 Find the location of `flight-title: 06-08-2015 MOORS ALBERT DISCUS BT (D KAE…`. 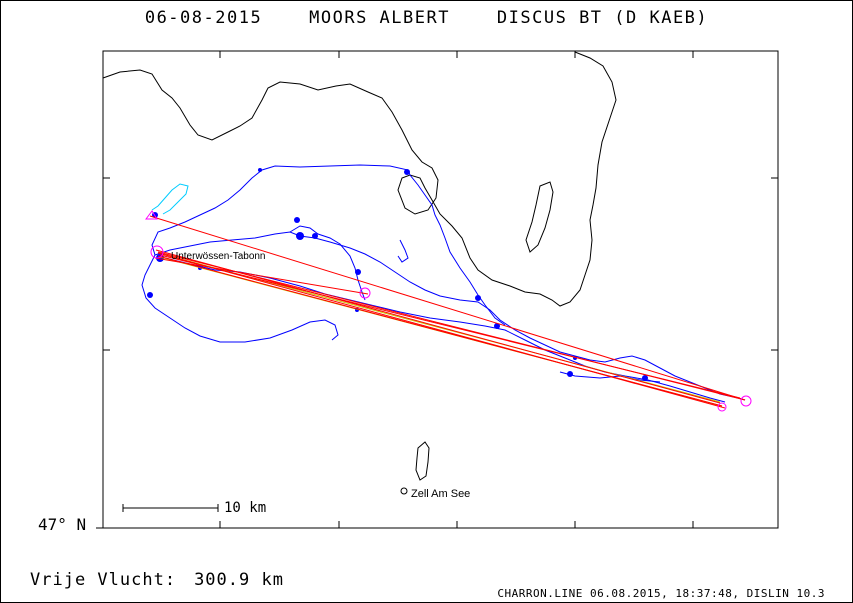

flight-title: 06-08-2015 MOORS ALBERT DISCUS BT (D KAE… is located at coordinates (426, 18).